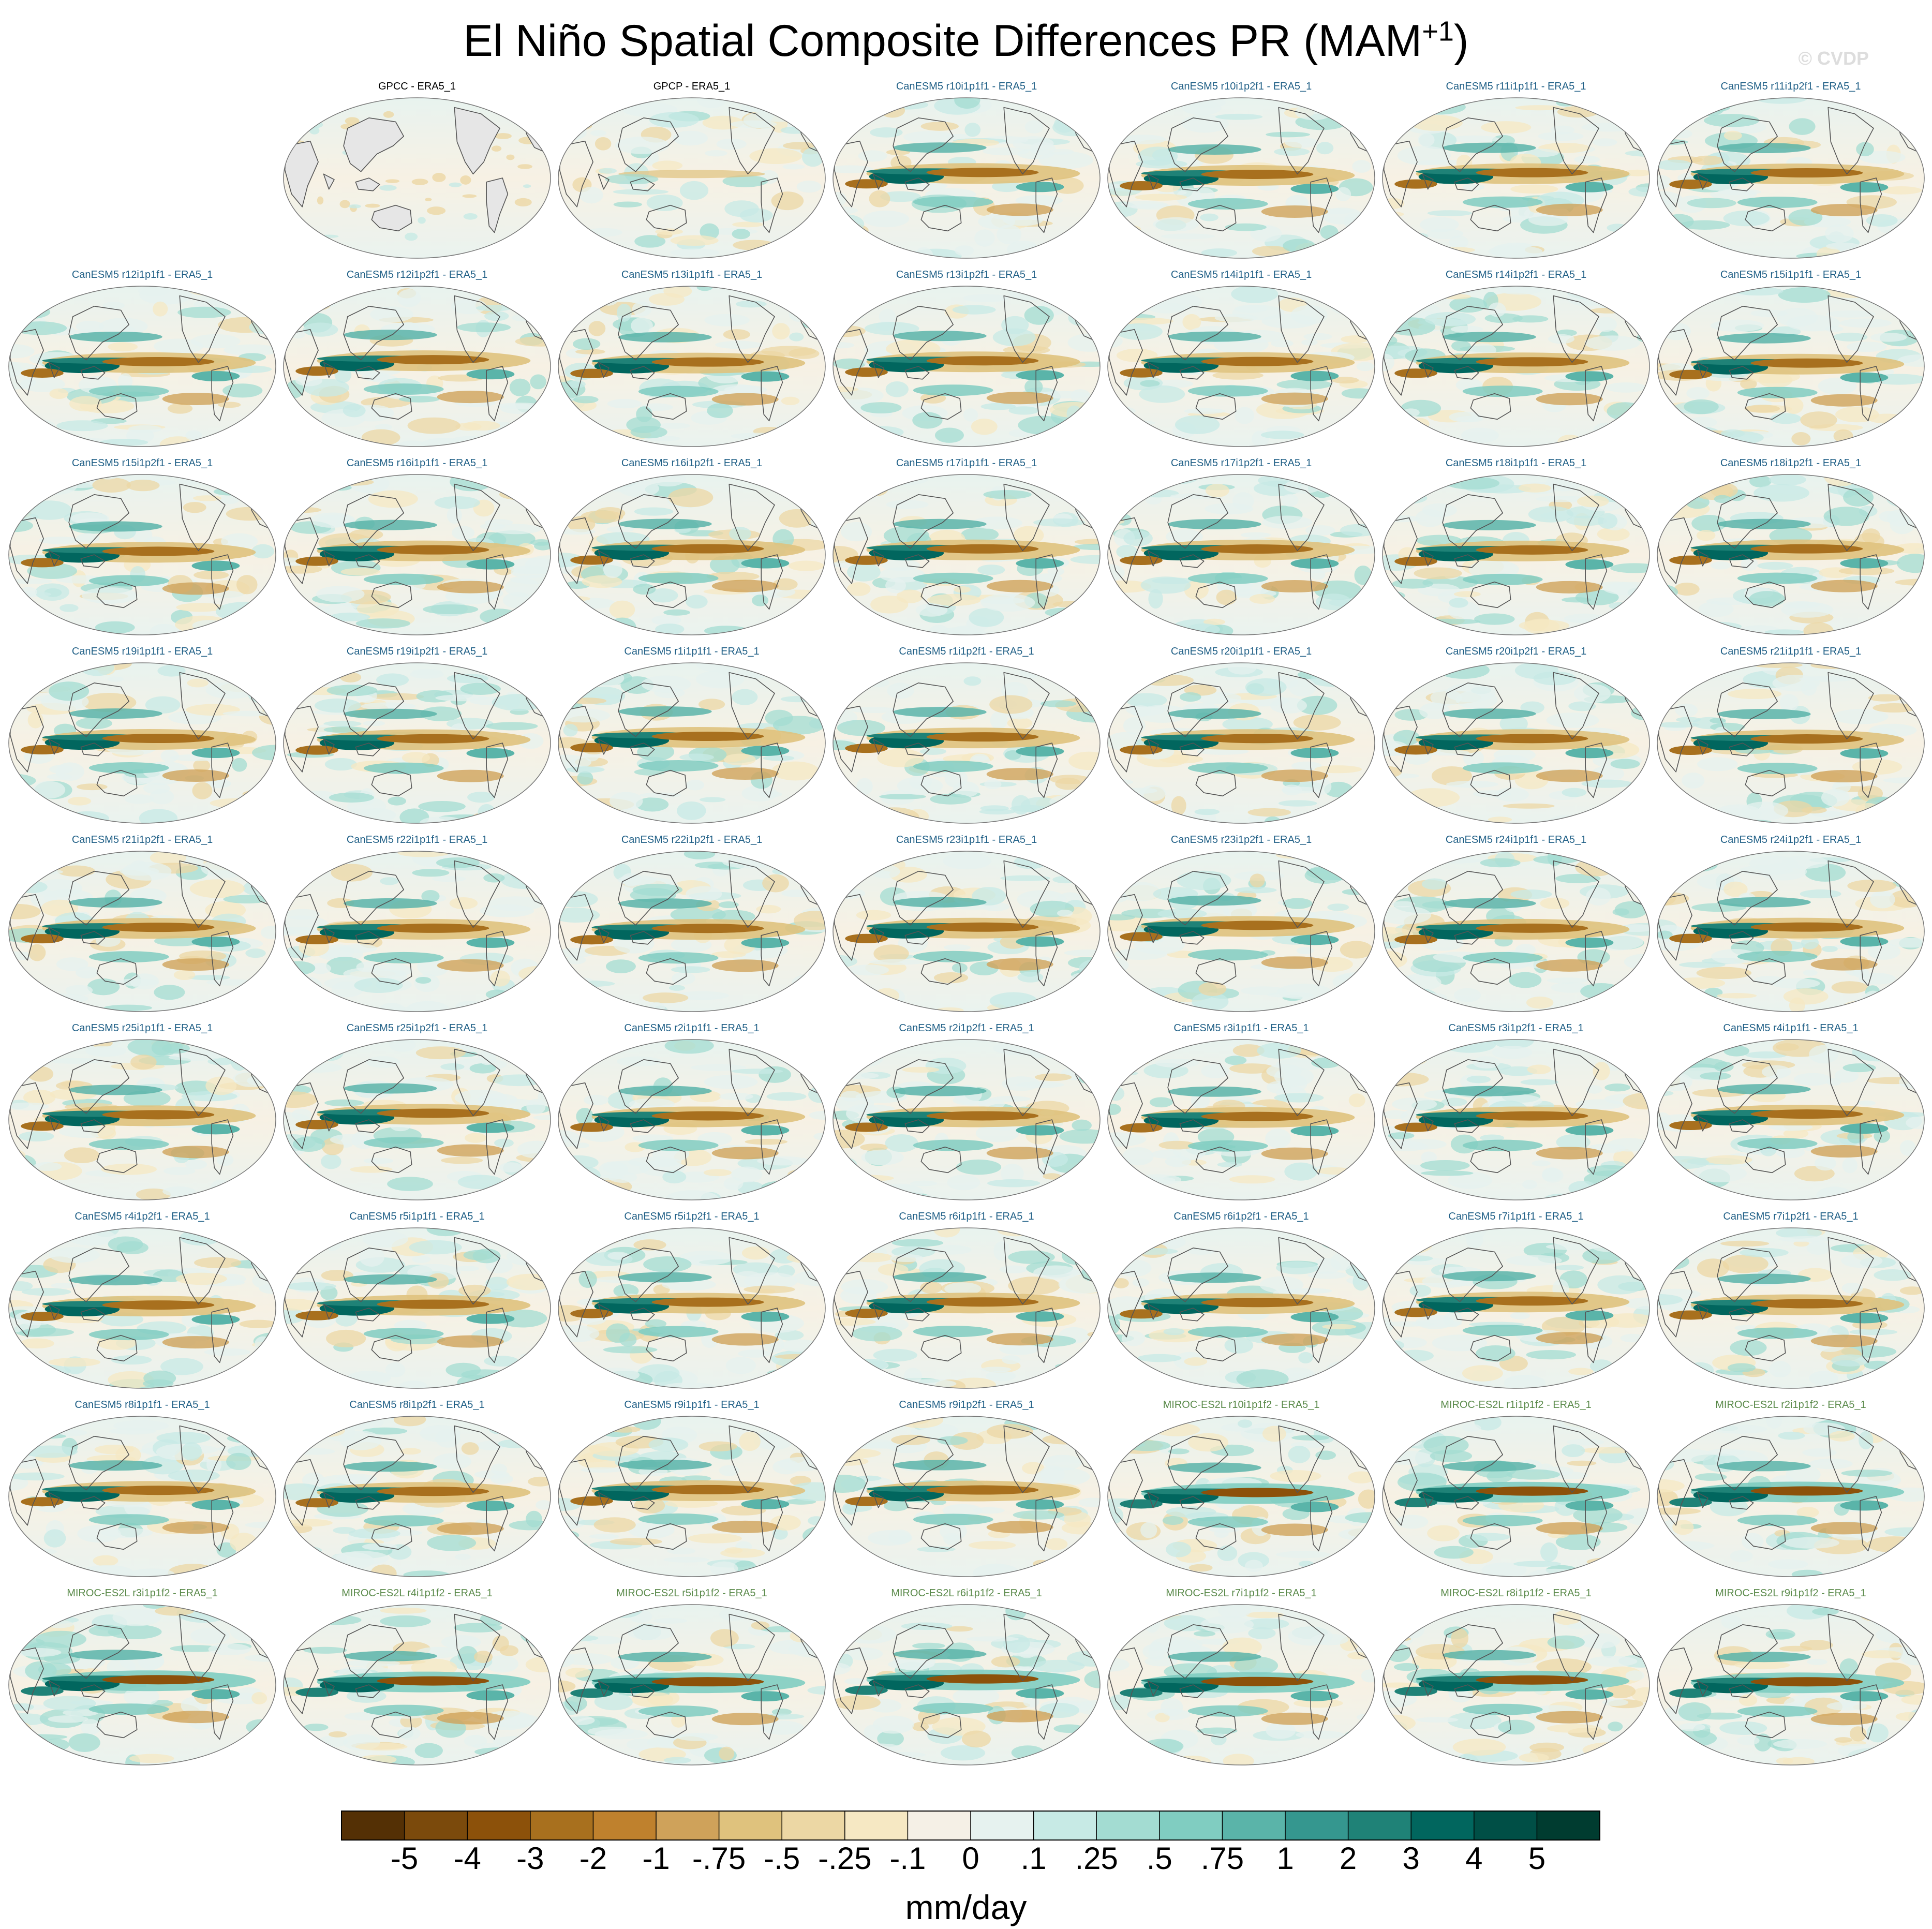 This screenshot has width=1932, height=1929. I want to click on map-panel: MIROC-ES2L r4i1p1f2 - ERA5_1, so click(417, 1676).